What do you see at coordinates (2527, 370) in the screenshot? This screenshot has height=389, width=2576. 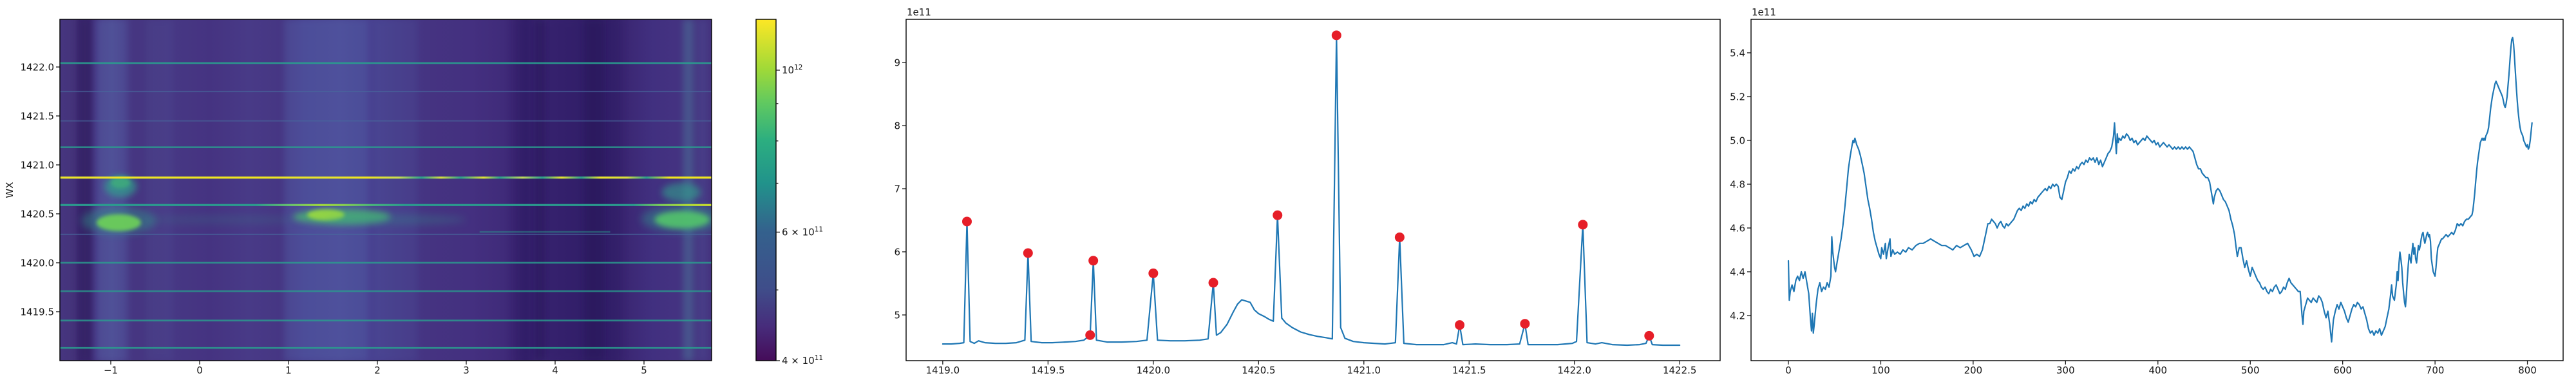 I see `x-tick-label: 800` at bounding box center [2527, 370].